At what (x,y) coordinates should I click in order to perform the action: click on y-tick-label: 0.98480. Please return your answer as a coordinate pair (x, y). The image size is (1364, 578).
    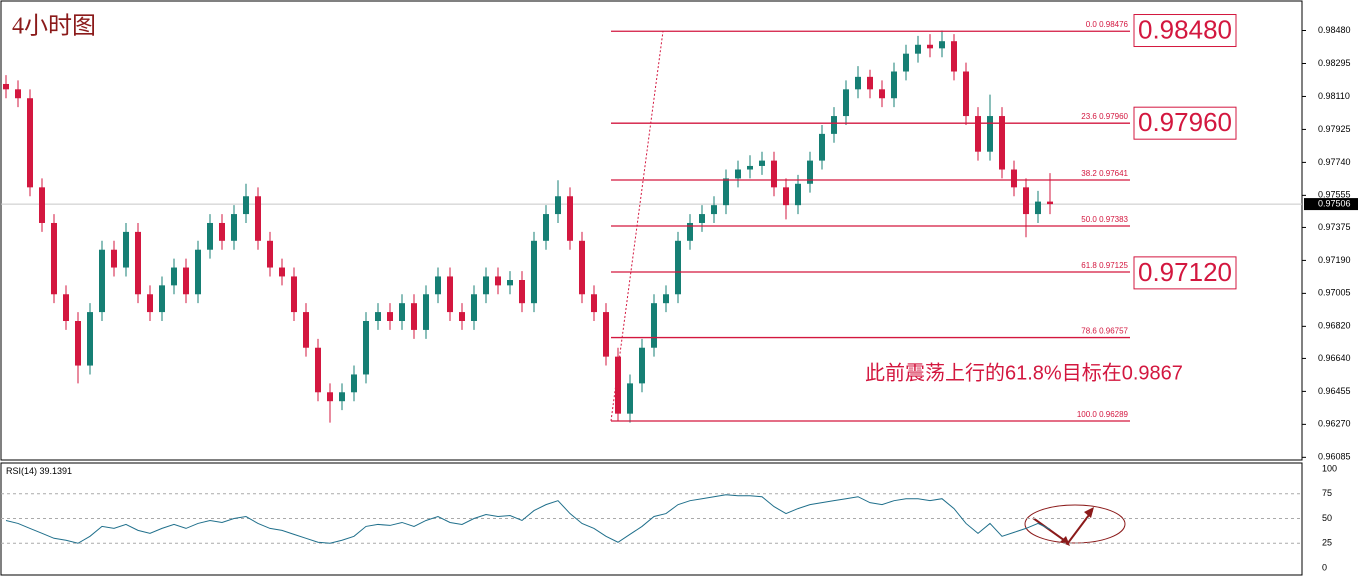
    Looking at the image, I should click on (1334, 30).